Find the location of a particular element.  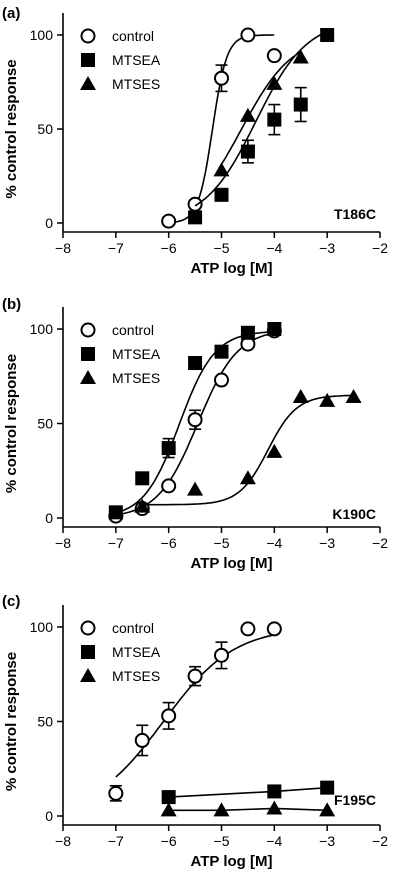

series-MTSEA is located at coordinates (261, 126).